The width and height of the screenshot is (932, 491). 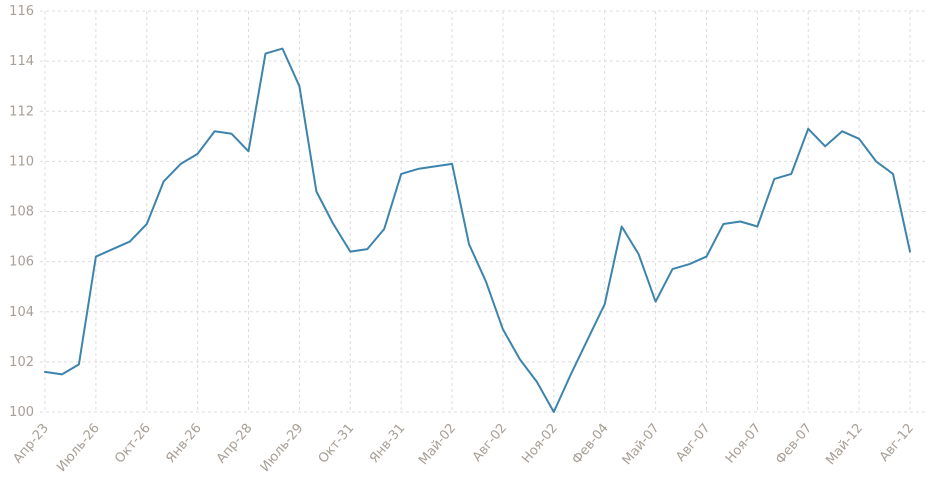 What do you see at coordinates (21, 11) in the screenshot?
I see `y-tick-label: 116` at bounding box center [21, 11].